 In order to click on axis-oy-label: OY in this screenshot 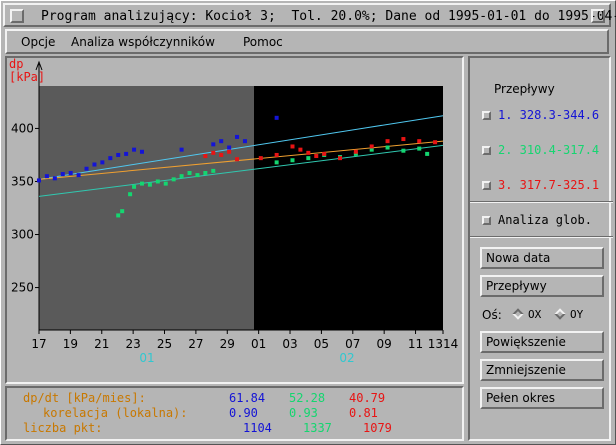, I will do `click(577, 314)`.